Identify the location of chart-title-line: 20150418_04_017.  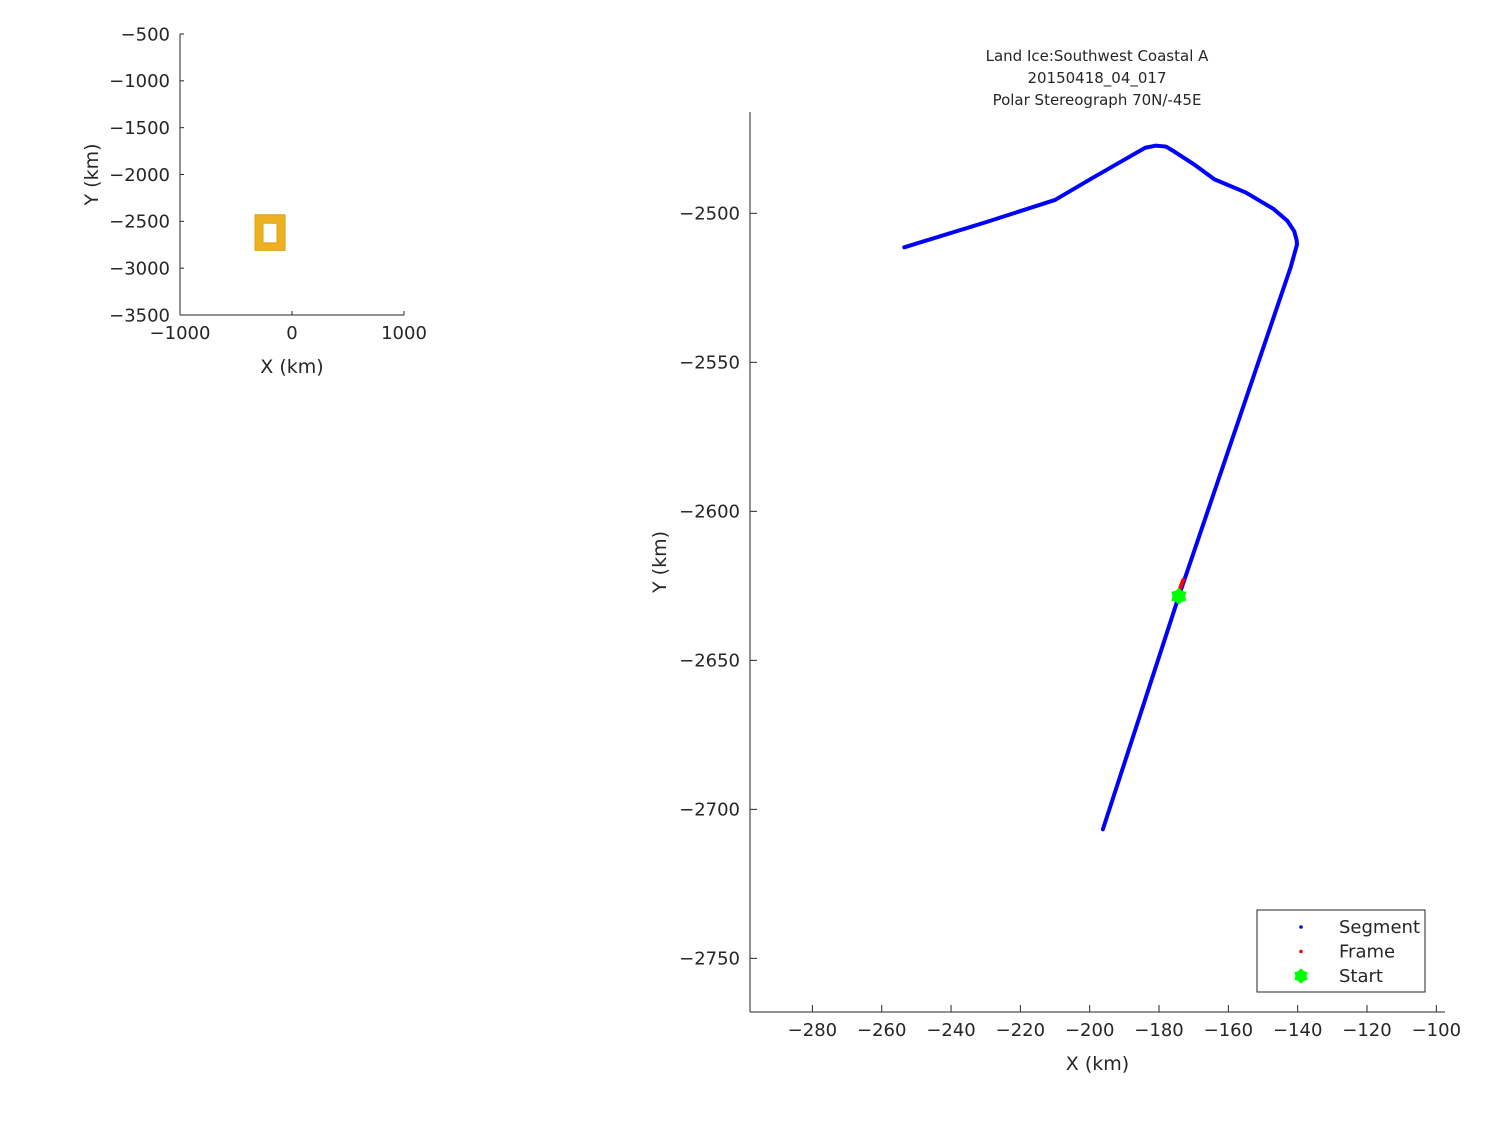
(1096, 78).